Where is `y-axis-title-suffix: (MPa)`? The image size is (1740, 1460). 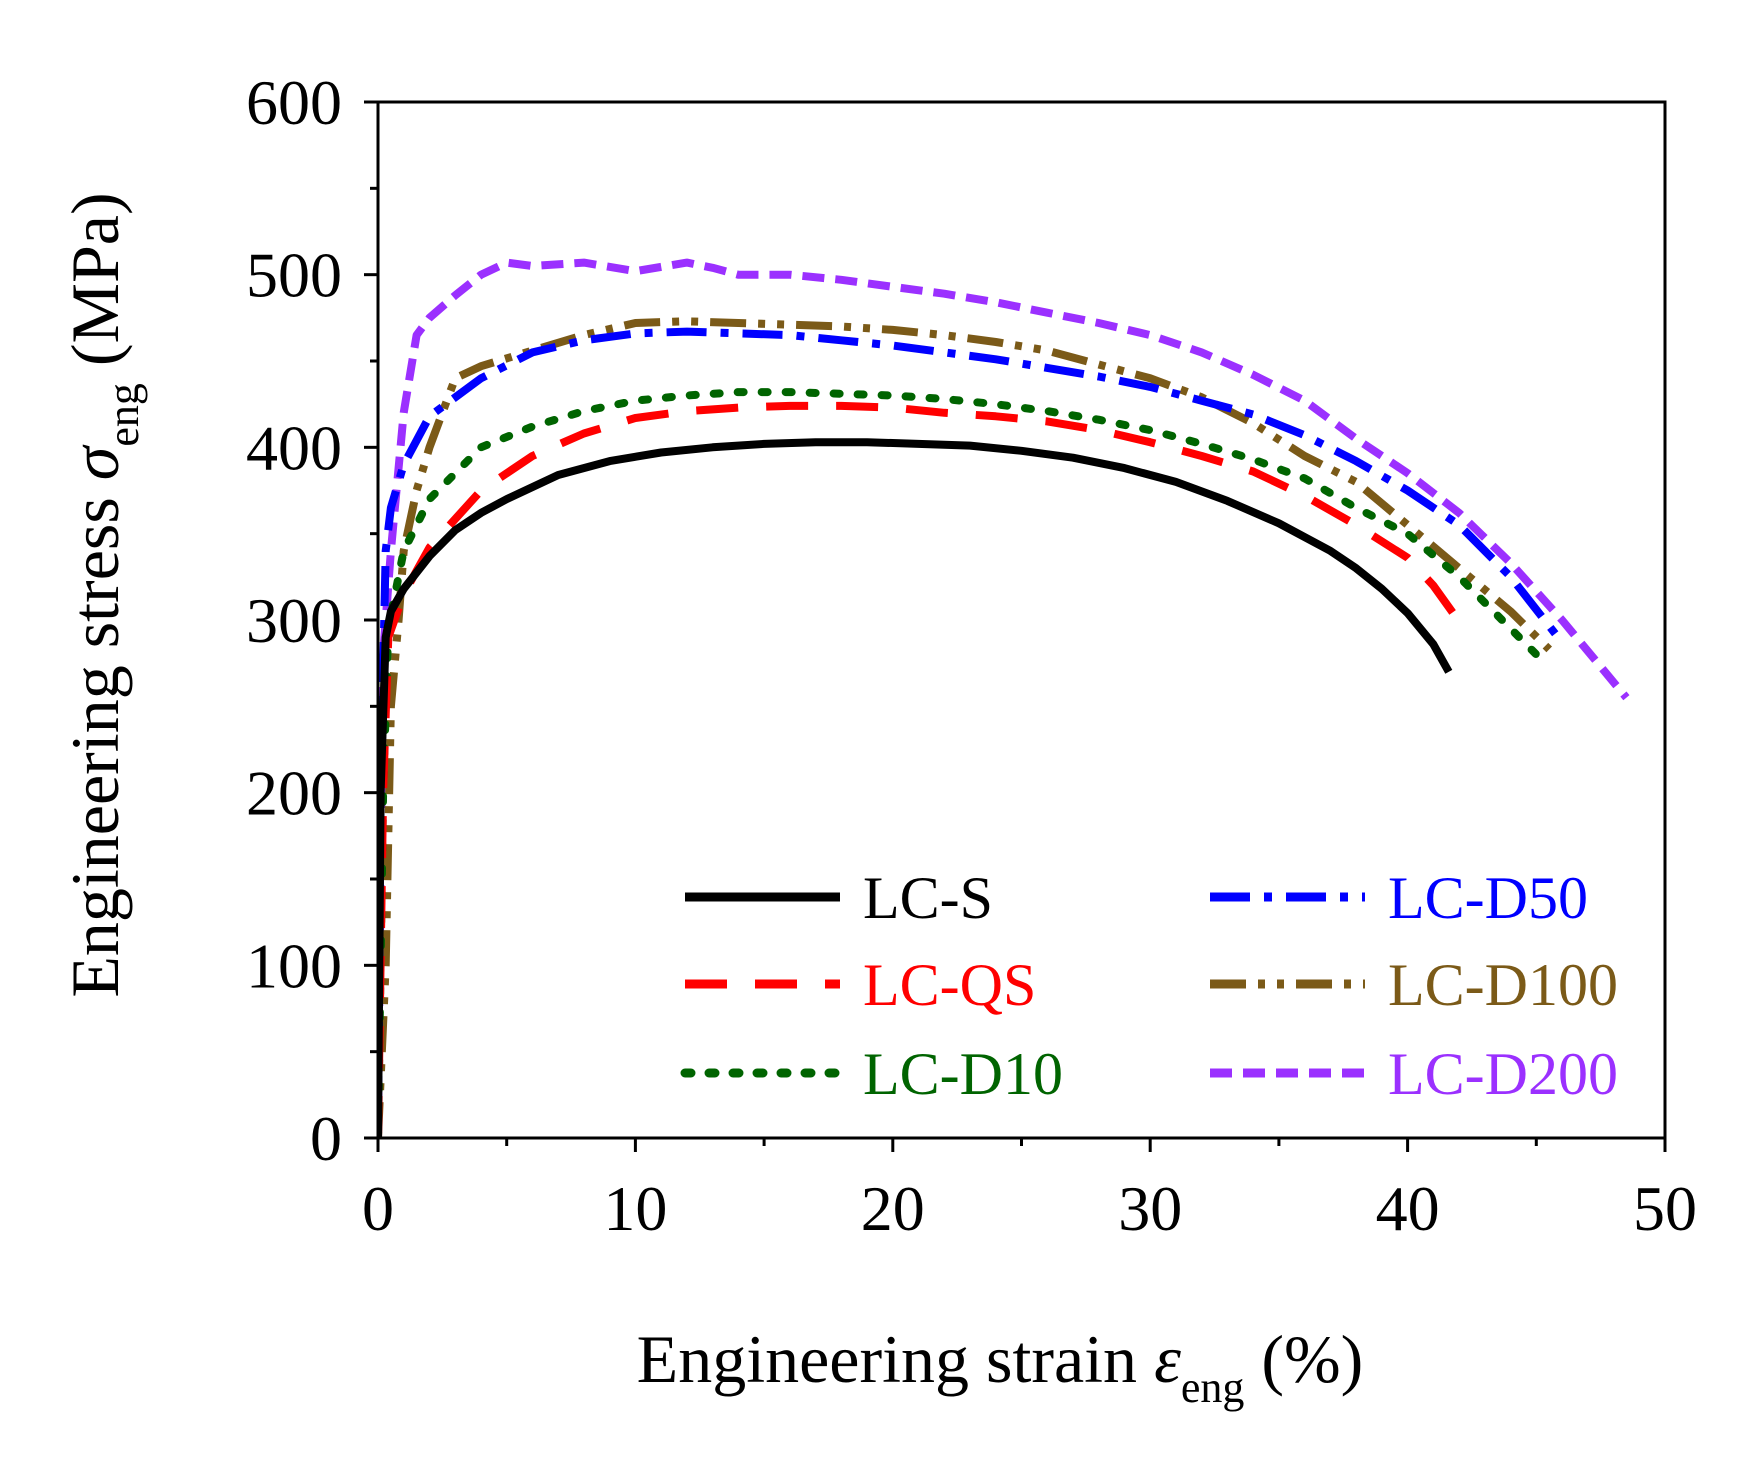
y-axis-title-suffix: (MPa) is located at coordinates (95, 287).